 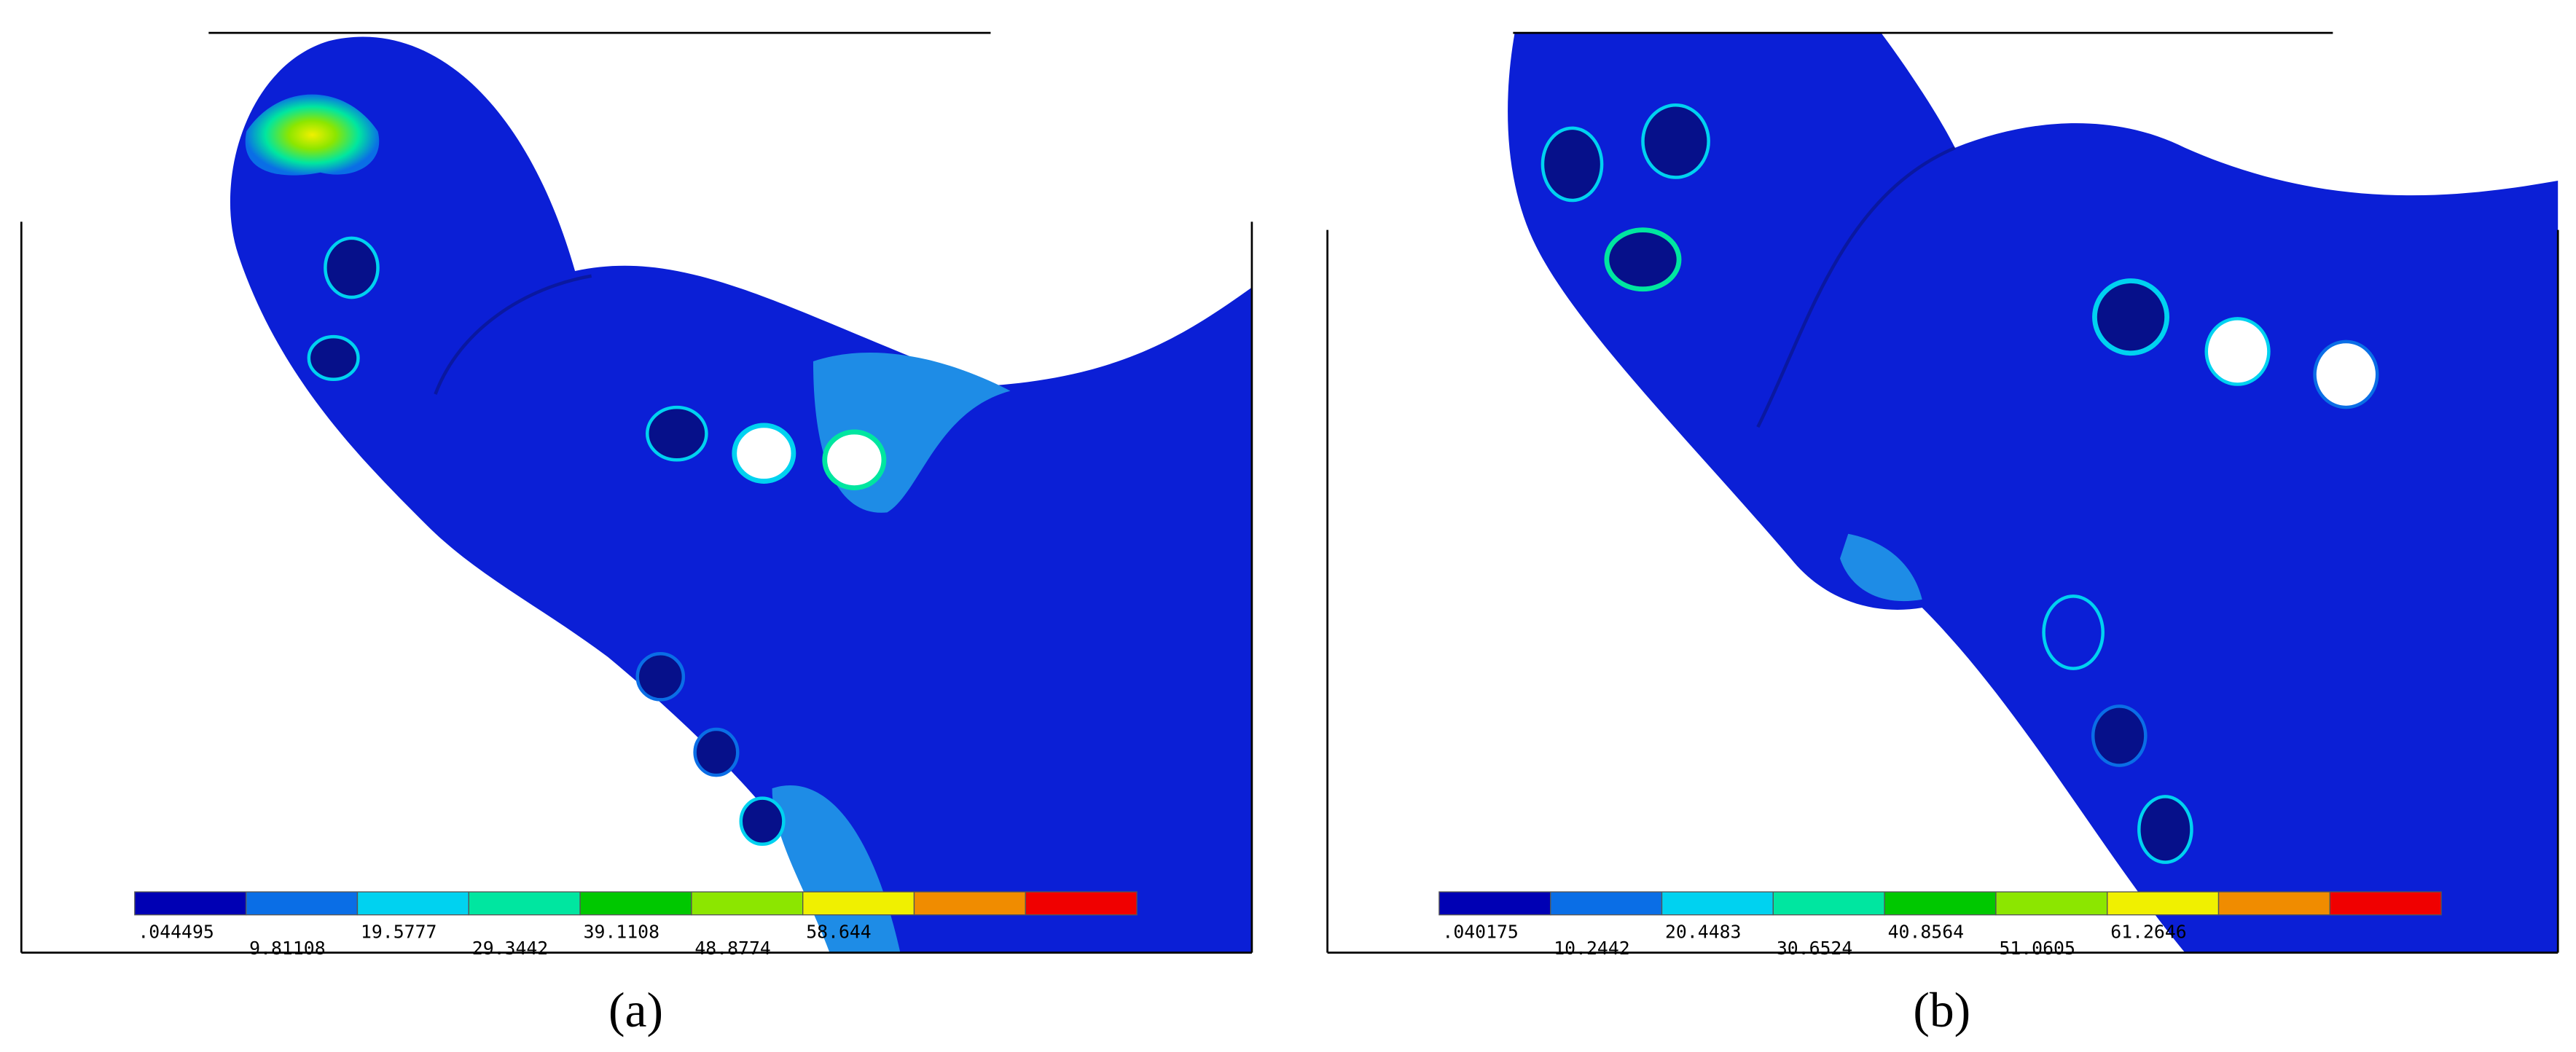 I want to click on colorbar-label: 51.0605, so click(x=2037, y=949).